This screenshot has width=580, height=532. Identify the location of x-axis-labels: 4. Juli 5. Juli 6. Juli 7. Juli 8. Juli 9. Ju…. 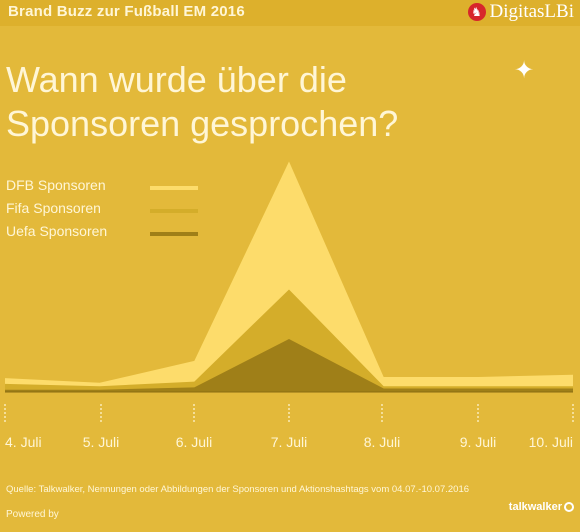
(289, 442).